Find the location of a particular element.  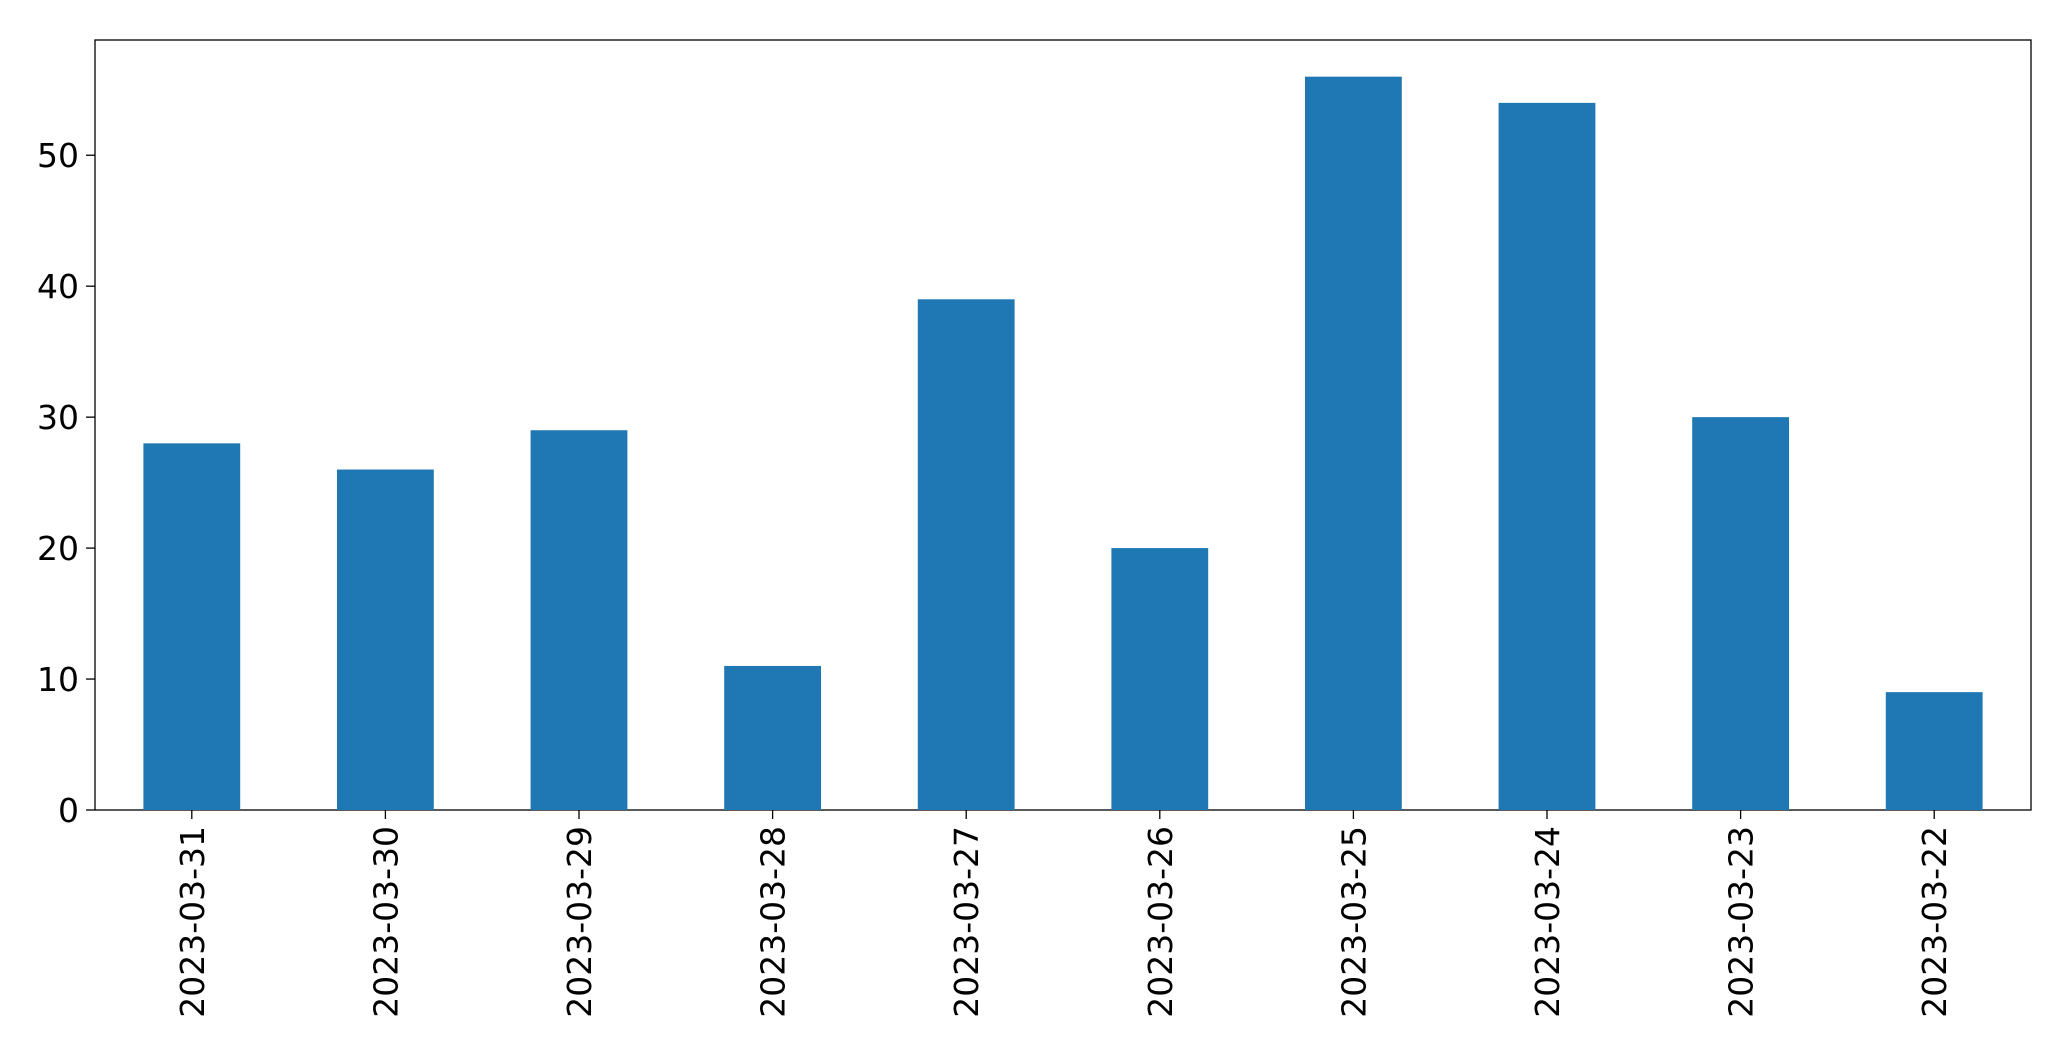

x-tick-label: 2023-03-22 is located at coordinates (1934, 922).